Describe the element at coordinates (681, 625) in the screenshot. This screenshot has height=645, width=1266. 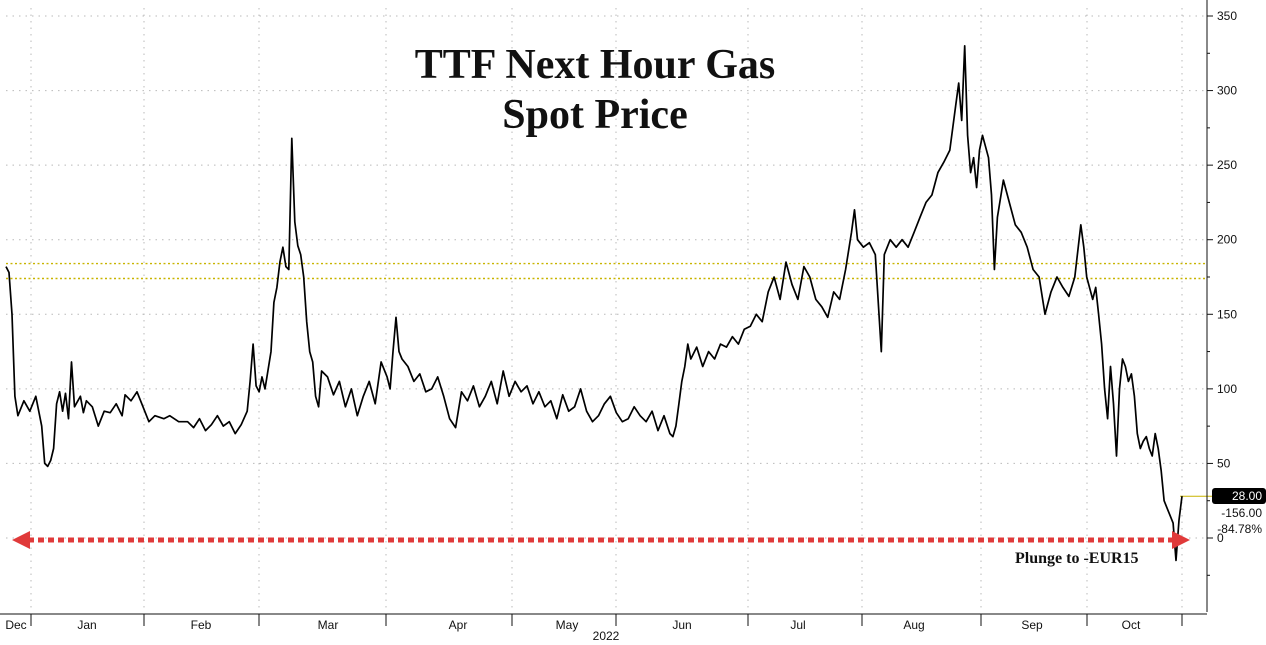
I see `x-tick-label-jun: Jun` at that location.